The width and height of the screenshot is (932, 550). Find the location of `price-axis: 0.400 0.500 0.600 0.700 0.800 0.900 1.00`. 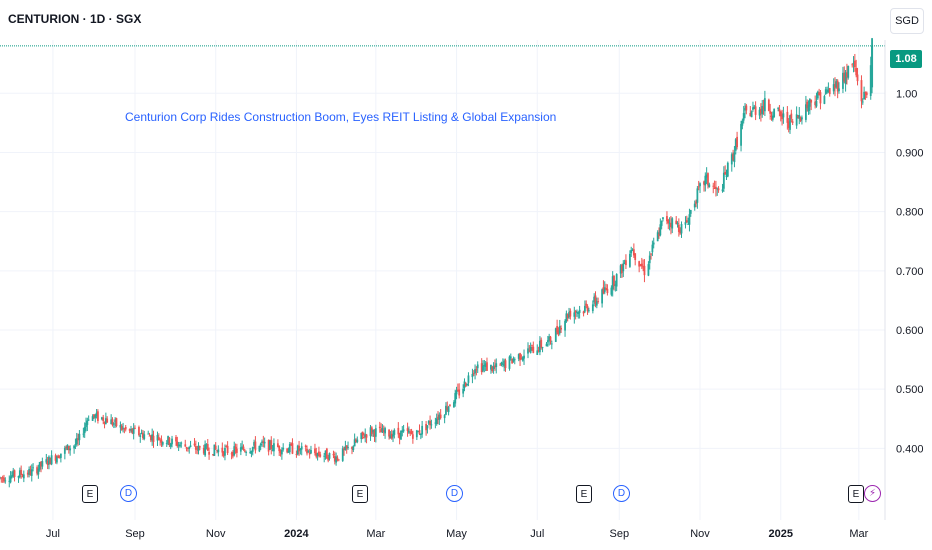

price-axis: 0.400 0.500 0.600 0.700 0.800 0.900 1.00 is located at coordinates (910, 271).